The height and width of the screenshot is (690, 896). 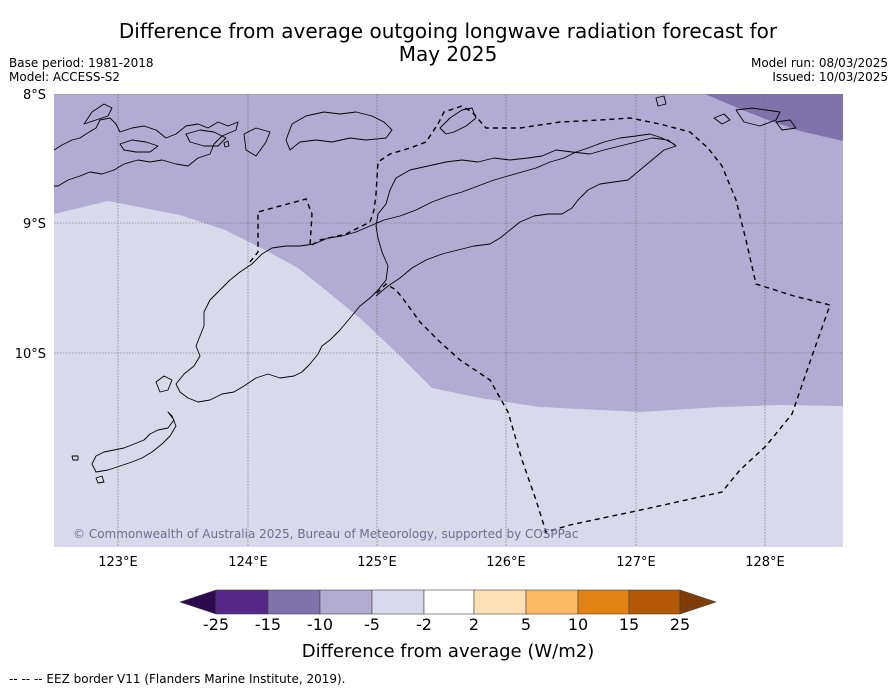 I want to click on anomaly-field-dark, so click(x=774, y=117).